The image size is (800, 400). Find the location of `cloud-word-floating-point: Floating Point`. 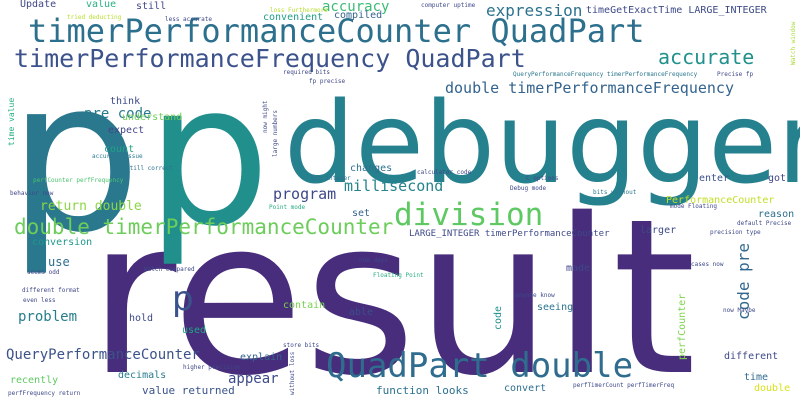

cloud-word-floating-point: Floating Point is located at coordinates (398, 275).